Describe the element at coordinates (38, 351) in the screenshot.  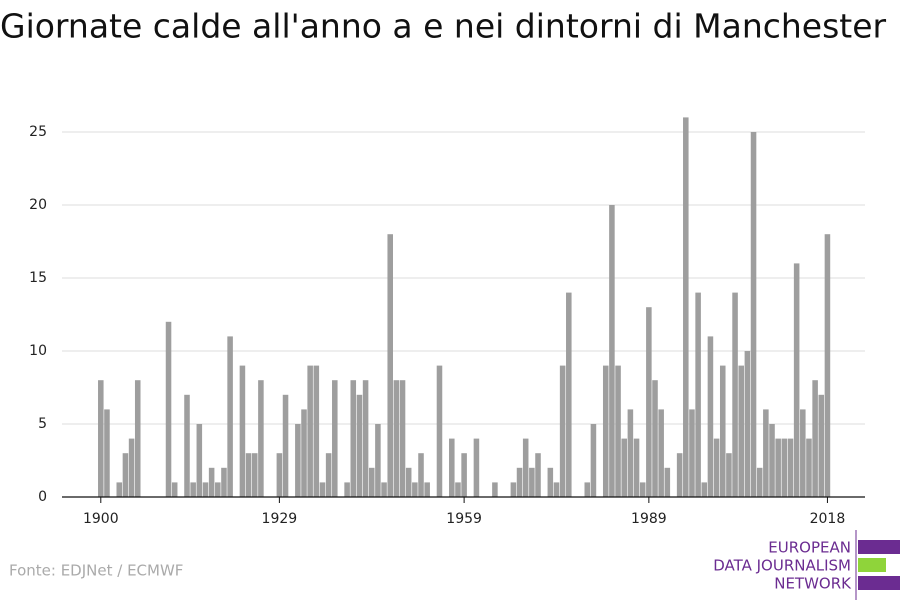
I see `y-tick-label: 10` at that location.